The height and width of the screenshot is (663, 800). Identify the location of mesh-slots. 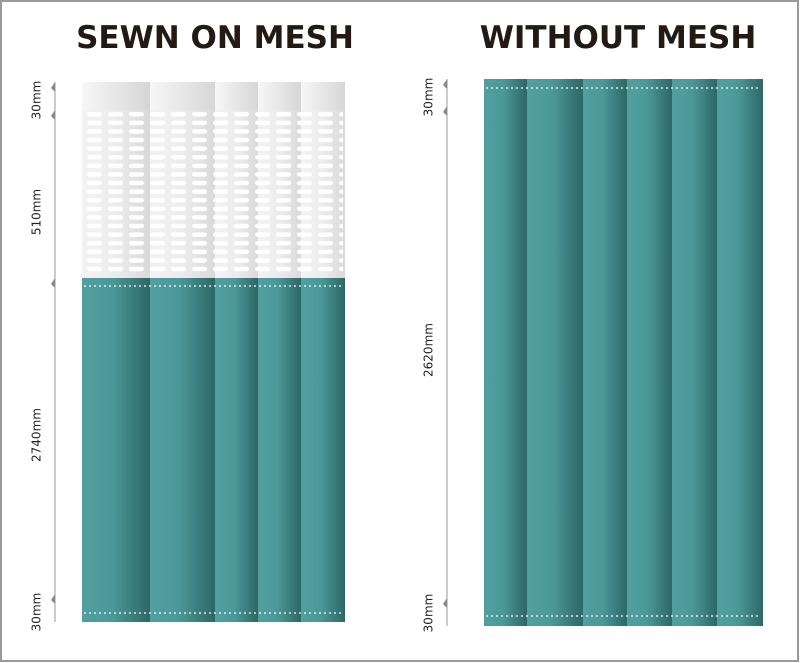
(213, 193).